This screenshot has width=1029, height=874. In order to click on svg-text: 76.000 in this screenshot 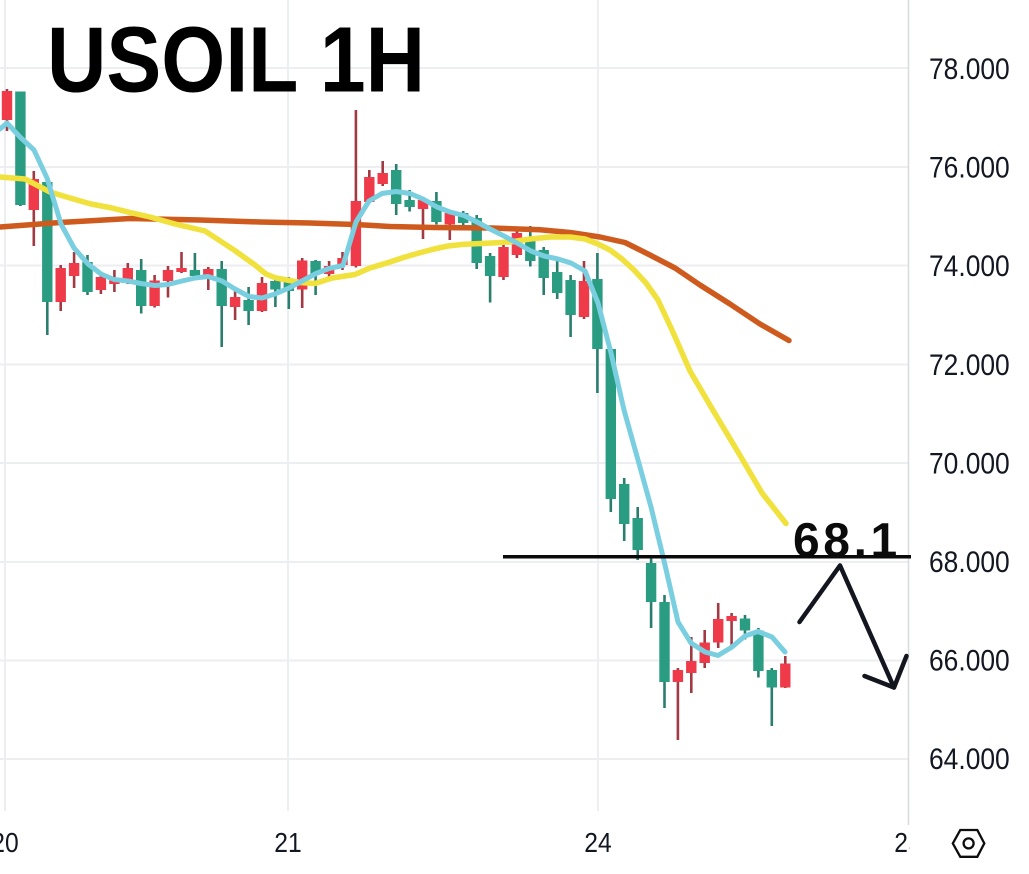, I will do `click(969, 167)`.